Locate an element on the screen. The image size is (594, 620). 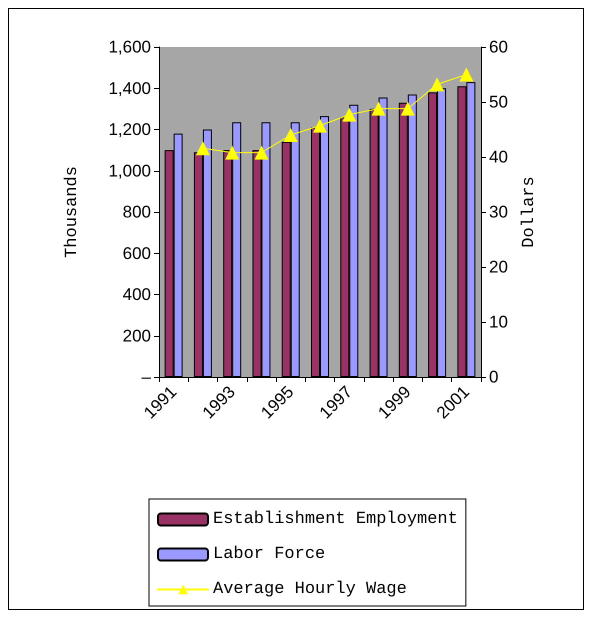
y2-tick-label: 60 is located at coordinates (498, 47).